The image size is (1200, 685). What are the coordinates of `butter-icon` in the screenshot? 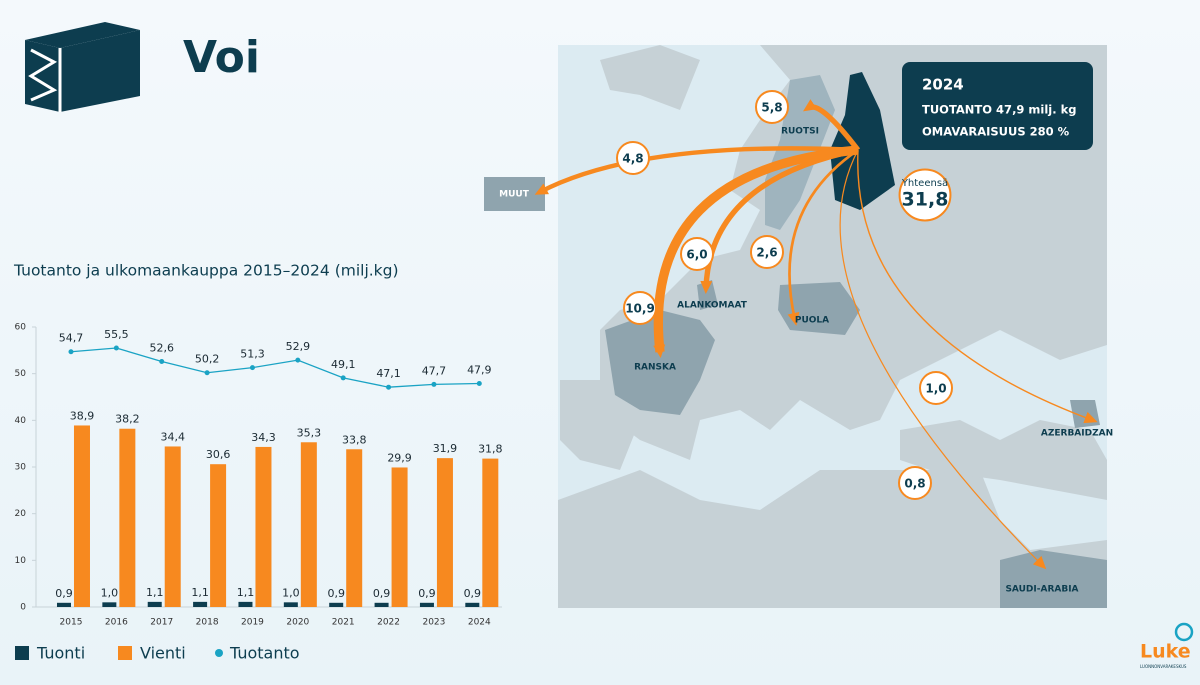 It's located at (82, 67).